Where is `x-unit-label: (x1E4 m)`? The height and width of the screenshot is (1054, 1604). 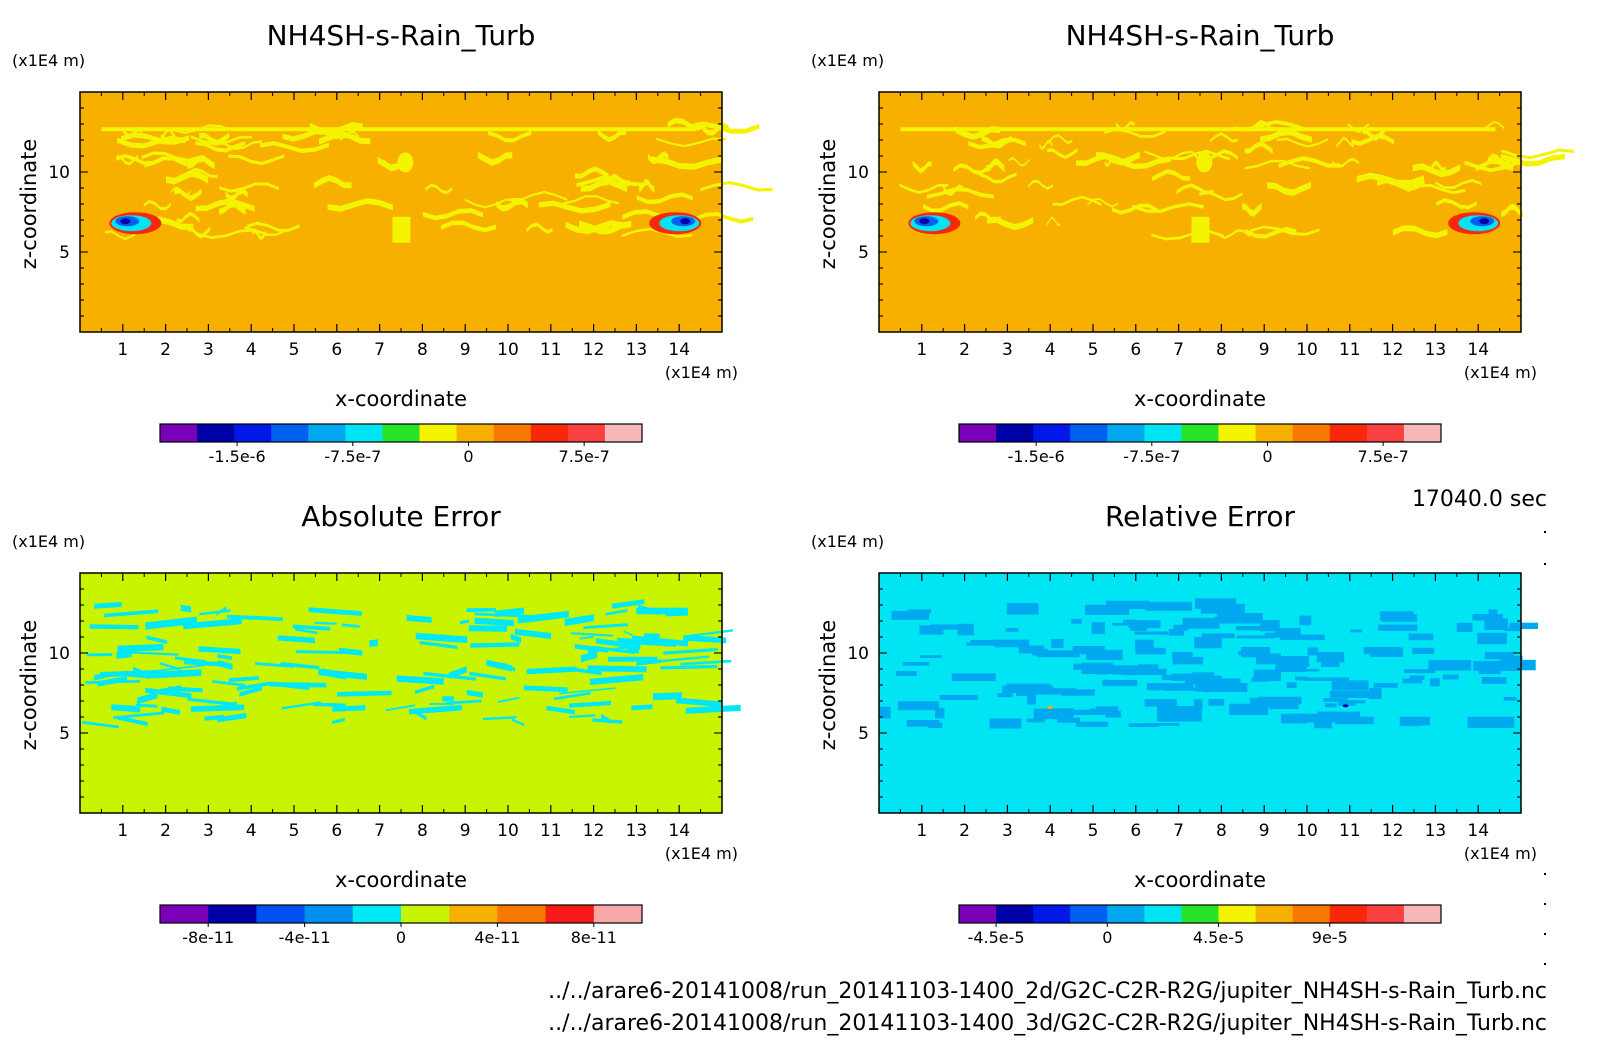 x-unit-label: (x1E4 m) is located at coordinates (701, 853).